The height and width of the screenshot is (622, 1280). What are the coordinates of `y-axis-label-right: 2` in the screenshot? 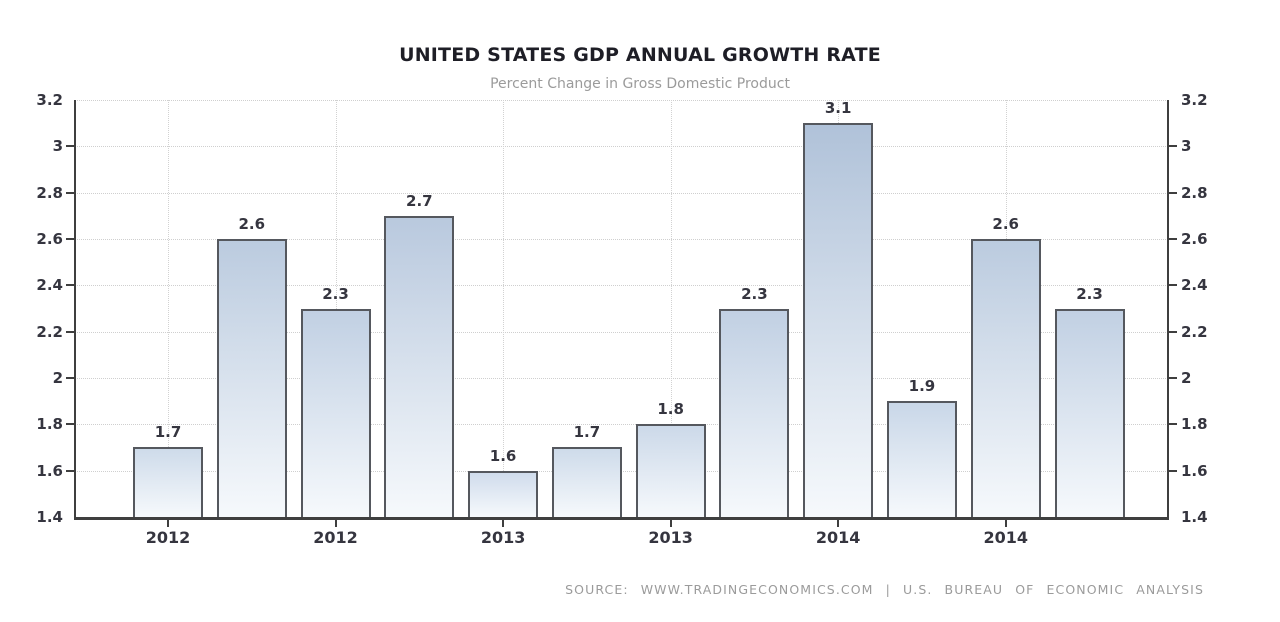 It's located at (1186, 378).